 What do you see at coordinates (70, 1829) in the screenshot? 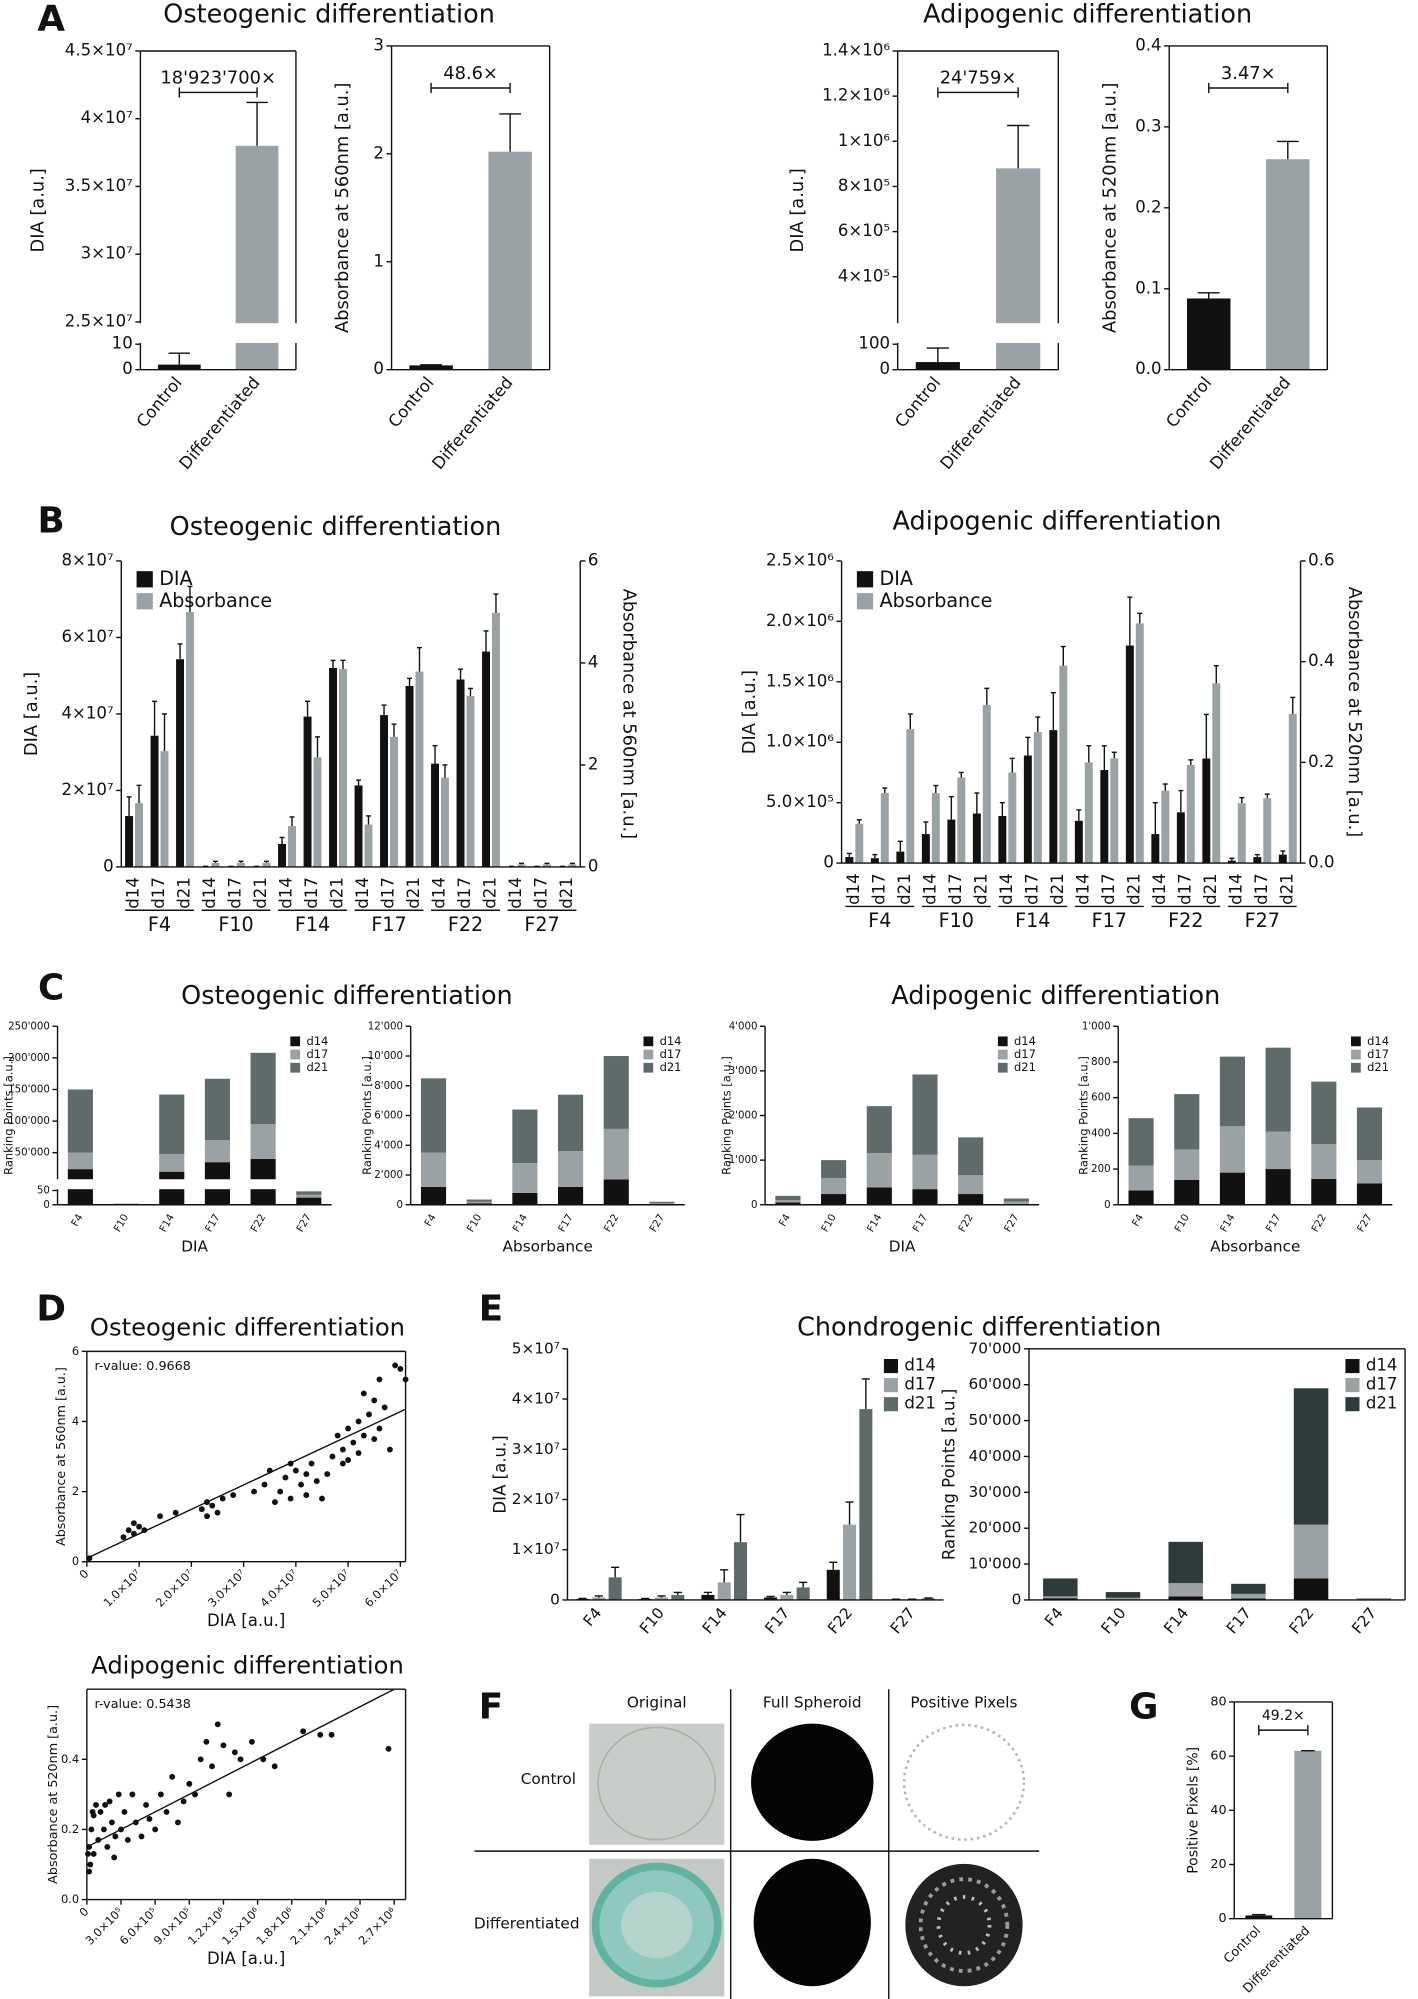
I see `y-tick-label: 0.2` at bounding box center [70, 1829].